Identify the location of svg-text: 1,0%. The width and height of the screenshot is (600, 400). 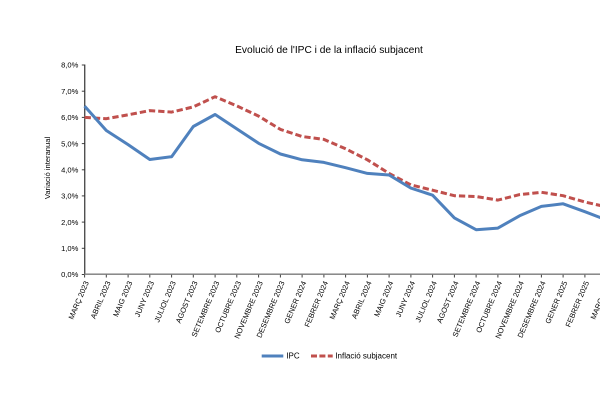
(70, 248).